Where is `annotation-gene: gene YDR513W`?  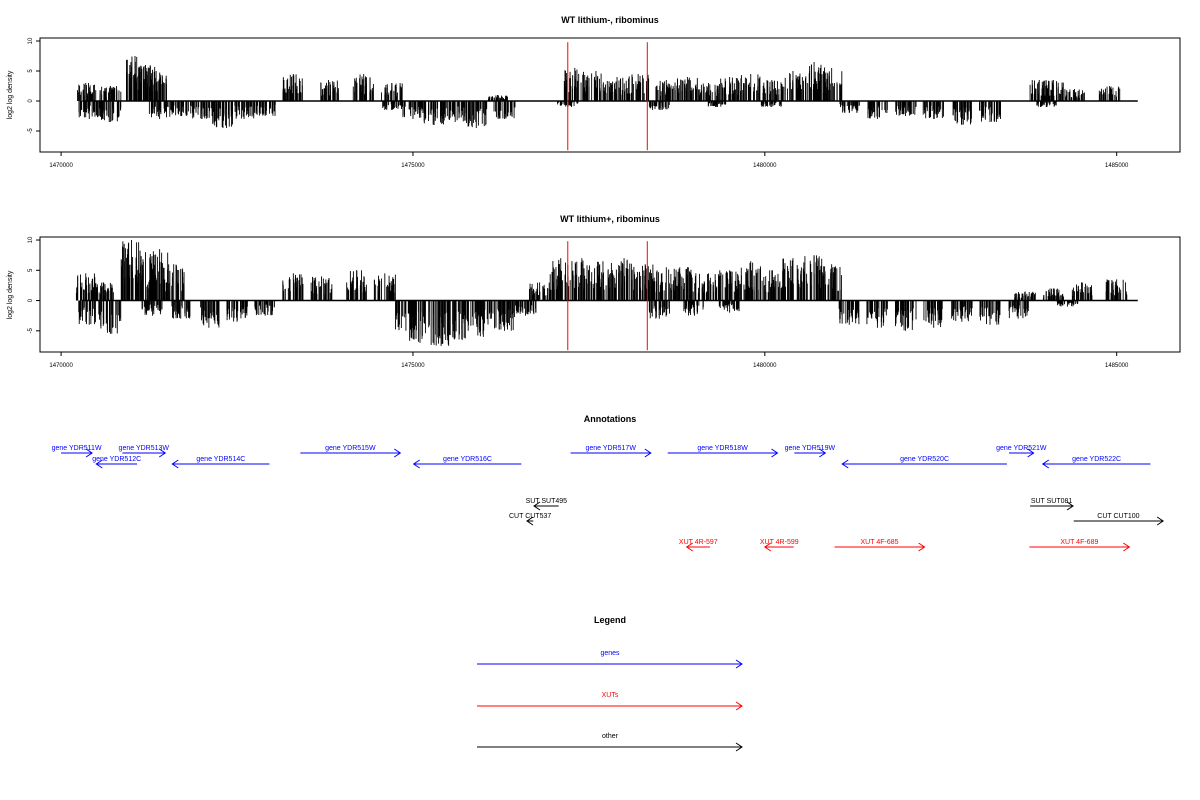 annotation-gene: gene YDR513W is located at coordinates (144, 451).